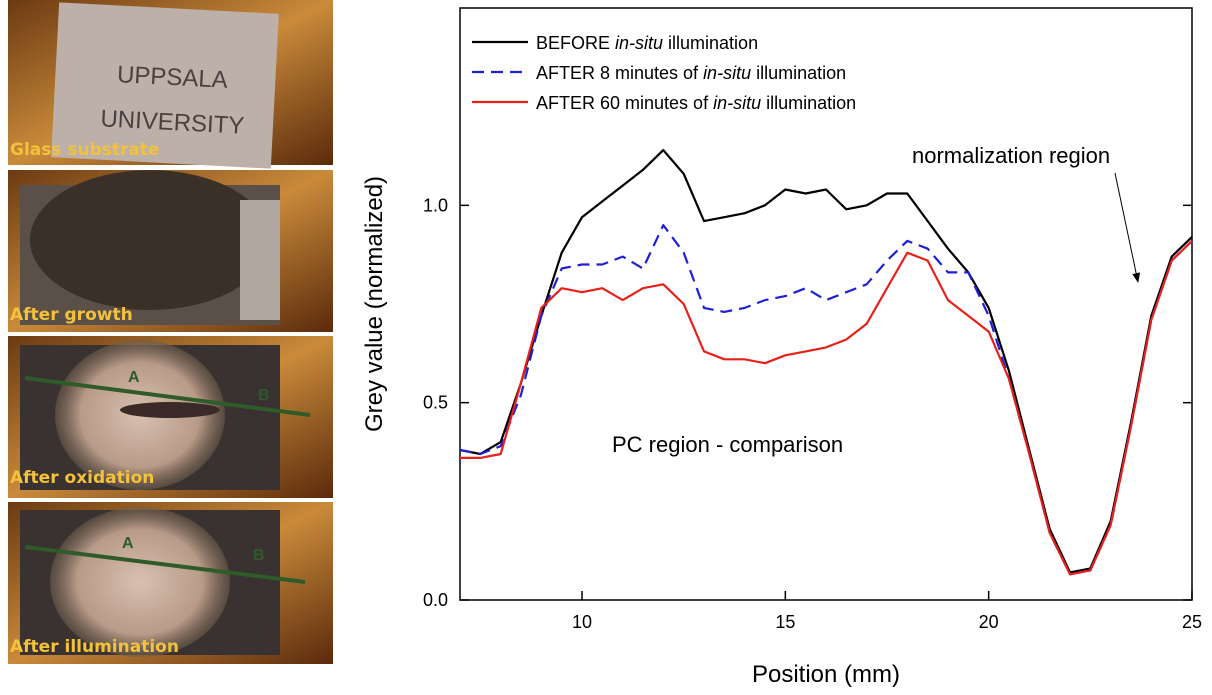  I want to click on annotation: normalization region, so click(1011, 155).